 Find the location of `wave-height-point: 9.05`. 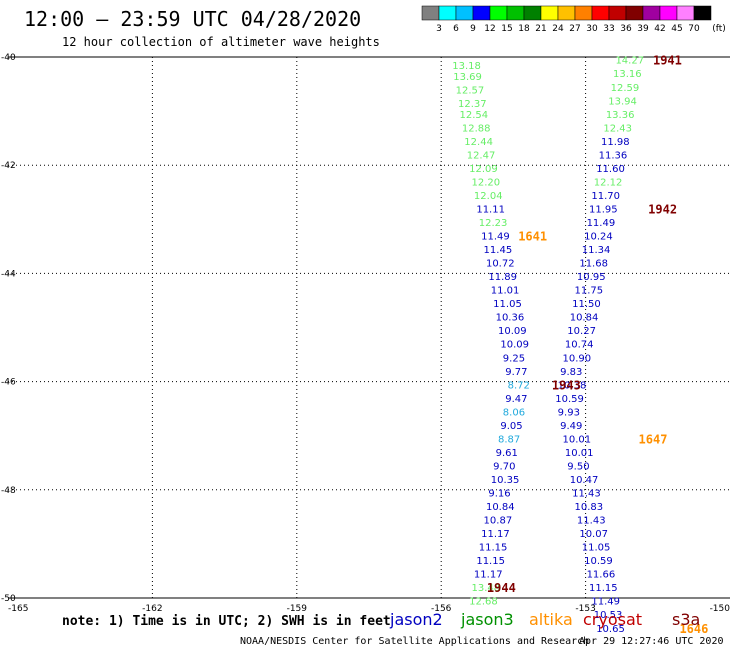

wave-height-point: 9.05 is located at coordinates (511, 426).